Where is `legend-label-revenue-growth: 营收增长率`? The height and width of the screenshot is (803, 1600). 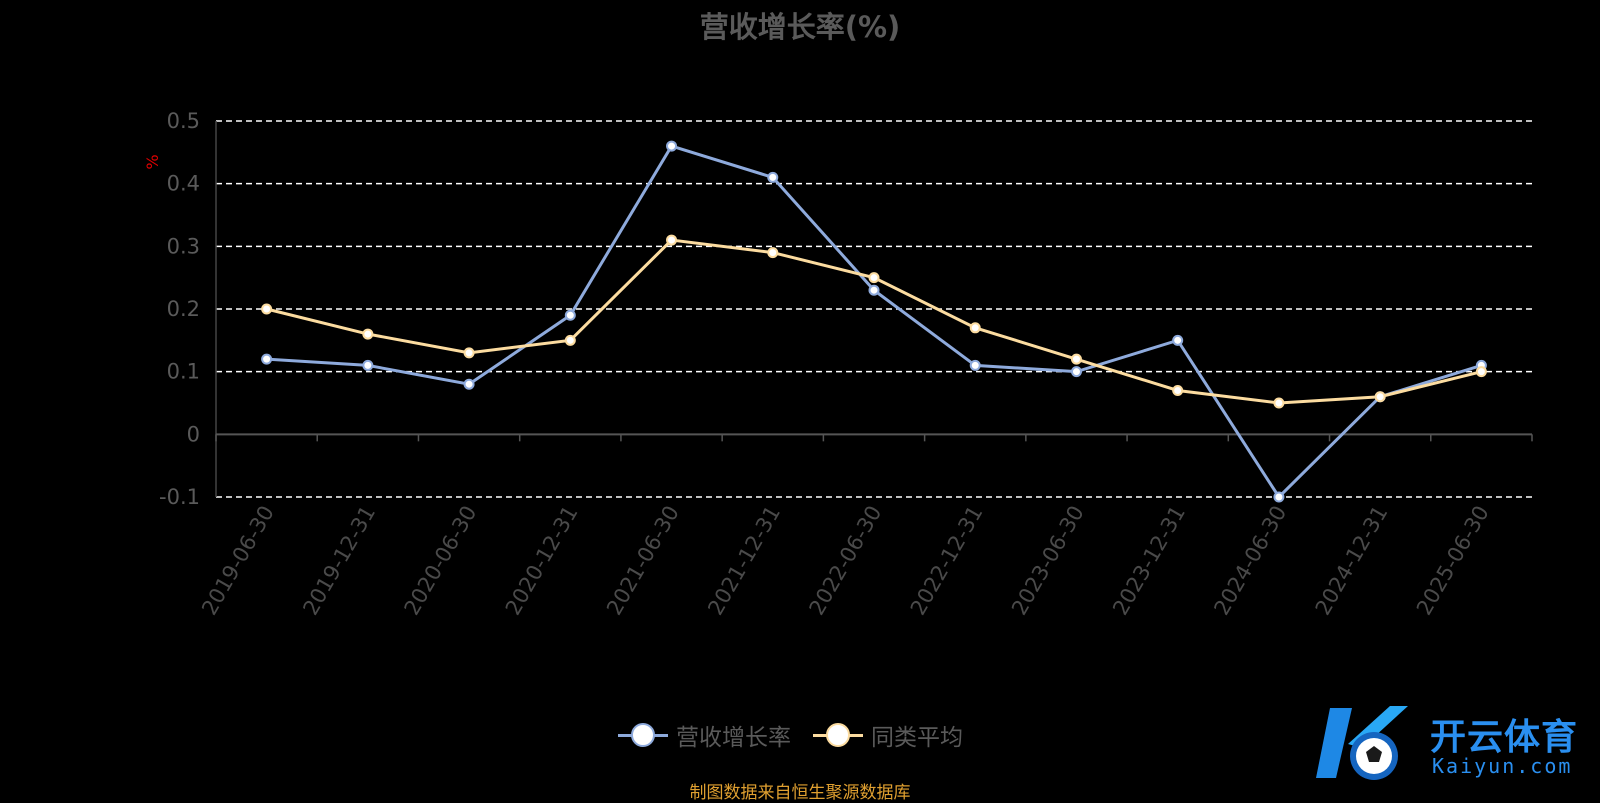
legend-label-revenue-growth: 营收增长率 is located at coordinates (733, 738).